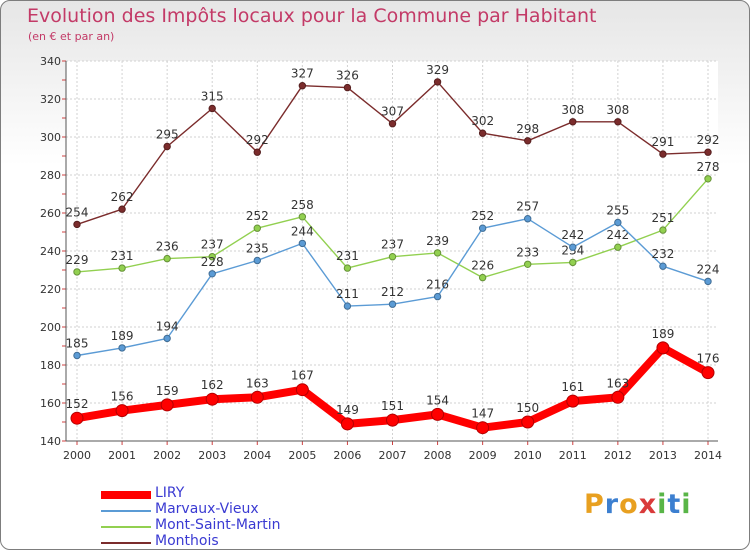 The width and height of the screenshot is (750, 550). What do you see at coordinates (662, 504) in the screenshot?
I see `logo-letter: i` at bounding box center [662, 504].